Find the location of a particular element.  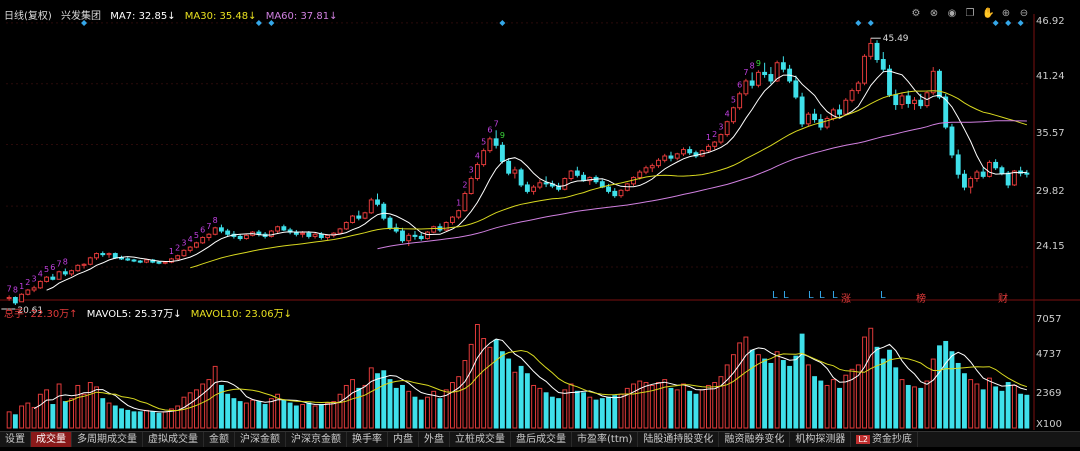

tab-pile-volume: 立桩成交量 is located at coordinates (480, 439).